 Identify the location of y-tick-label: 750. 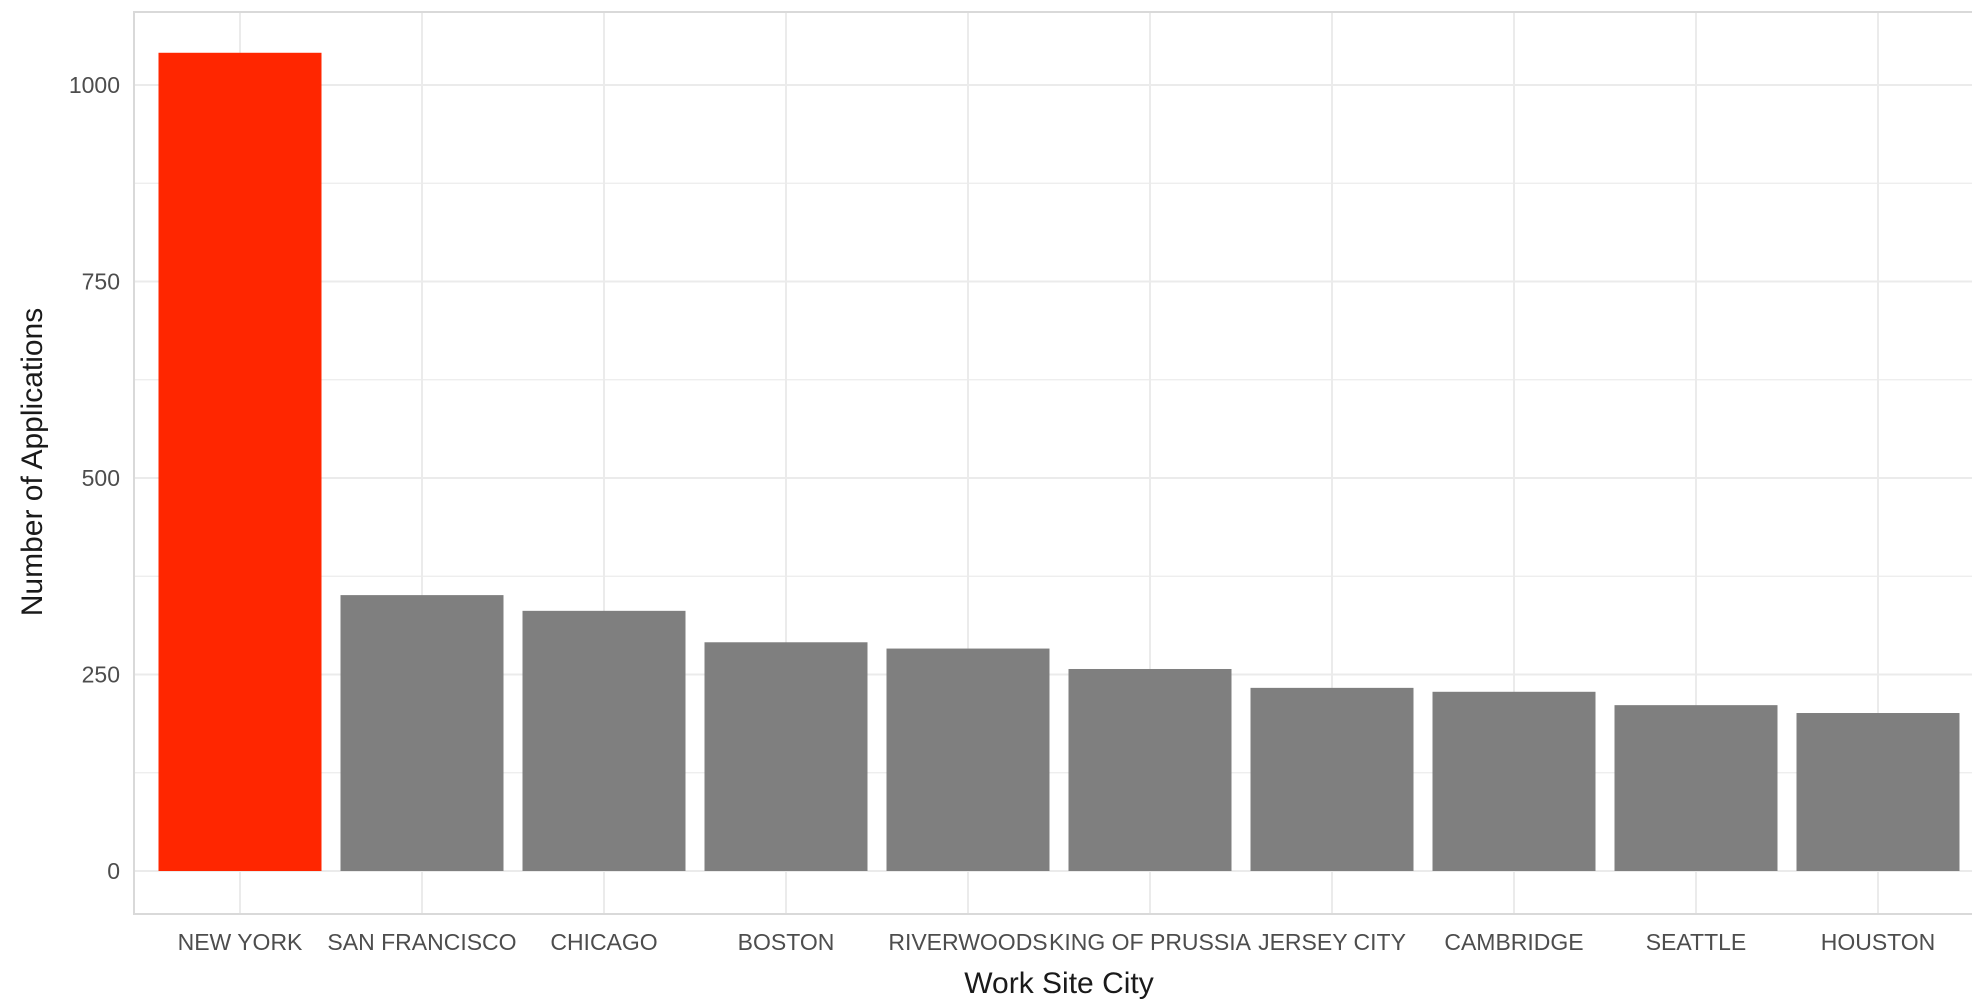
(101, 282).